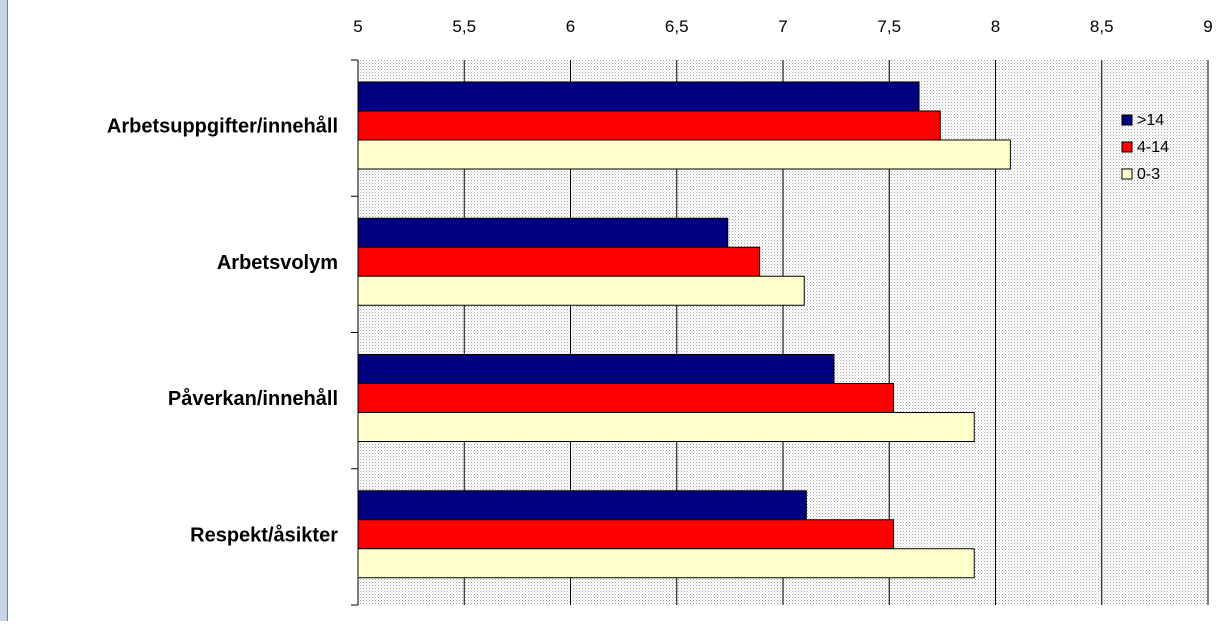 The width and height of the screenshot is (1216, 626). What do you see at coordinates (889, 26) in the screenshot?
I see `x-tick-label-5: 7,5` at bounding box center [889, 26].